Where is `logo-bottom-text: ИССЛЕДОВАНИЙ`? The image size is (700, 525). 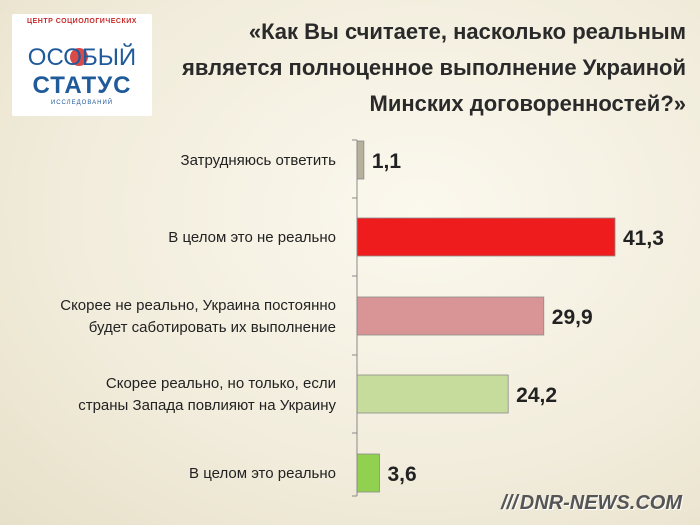
logo-bottom-text: ИССЛЕДОВАНИЙ is located at coordinates (82, 103).